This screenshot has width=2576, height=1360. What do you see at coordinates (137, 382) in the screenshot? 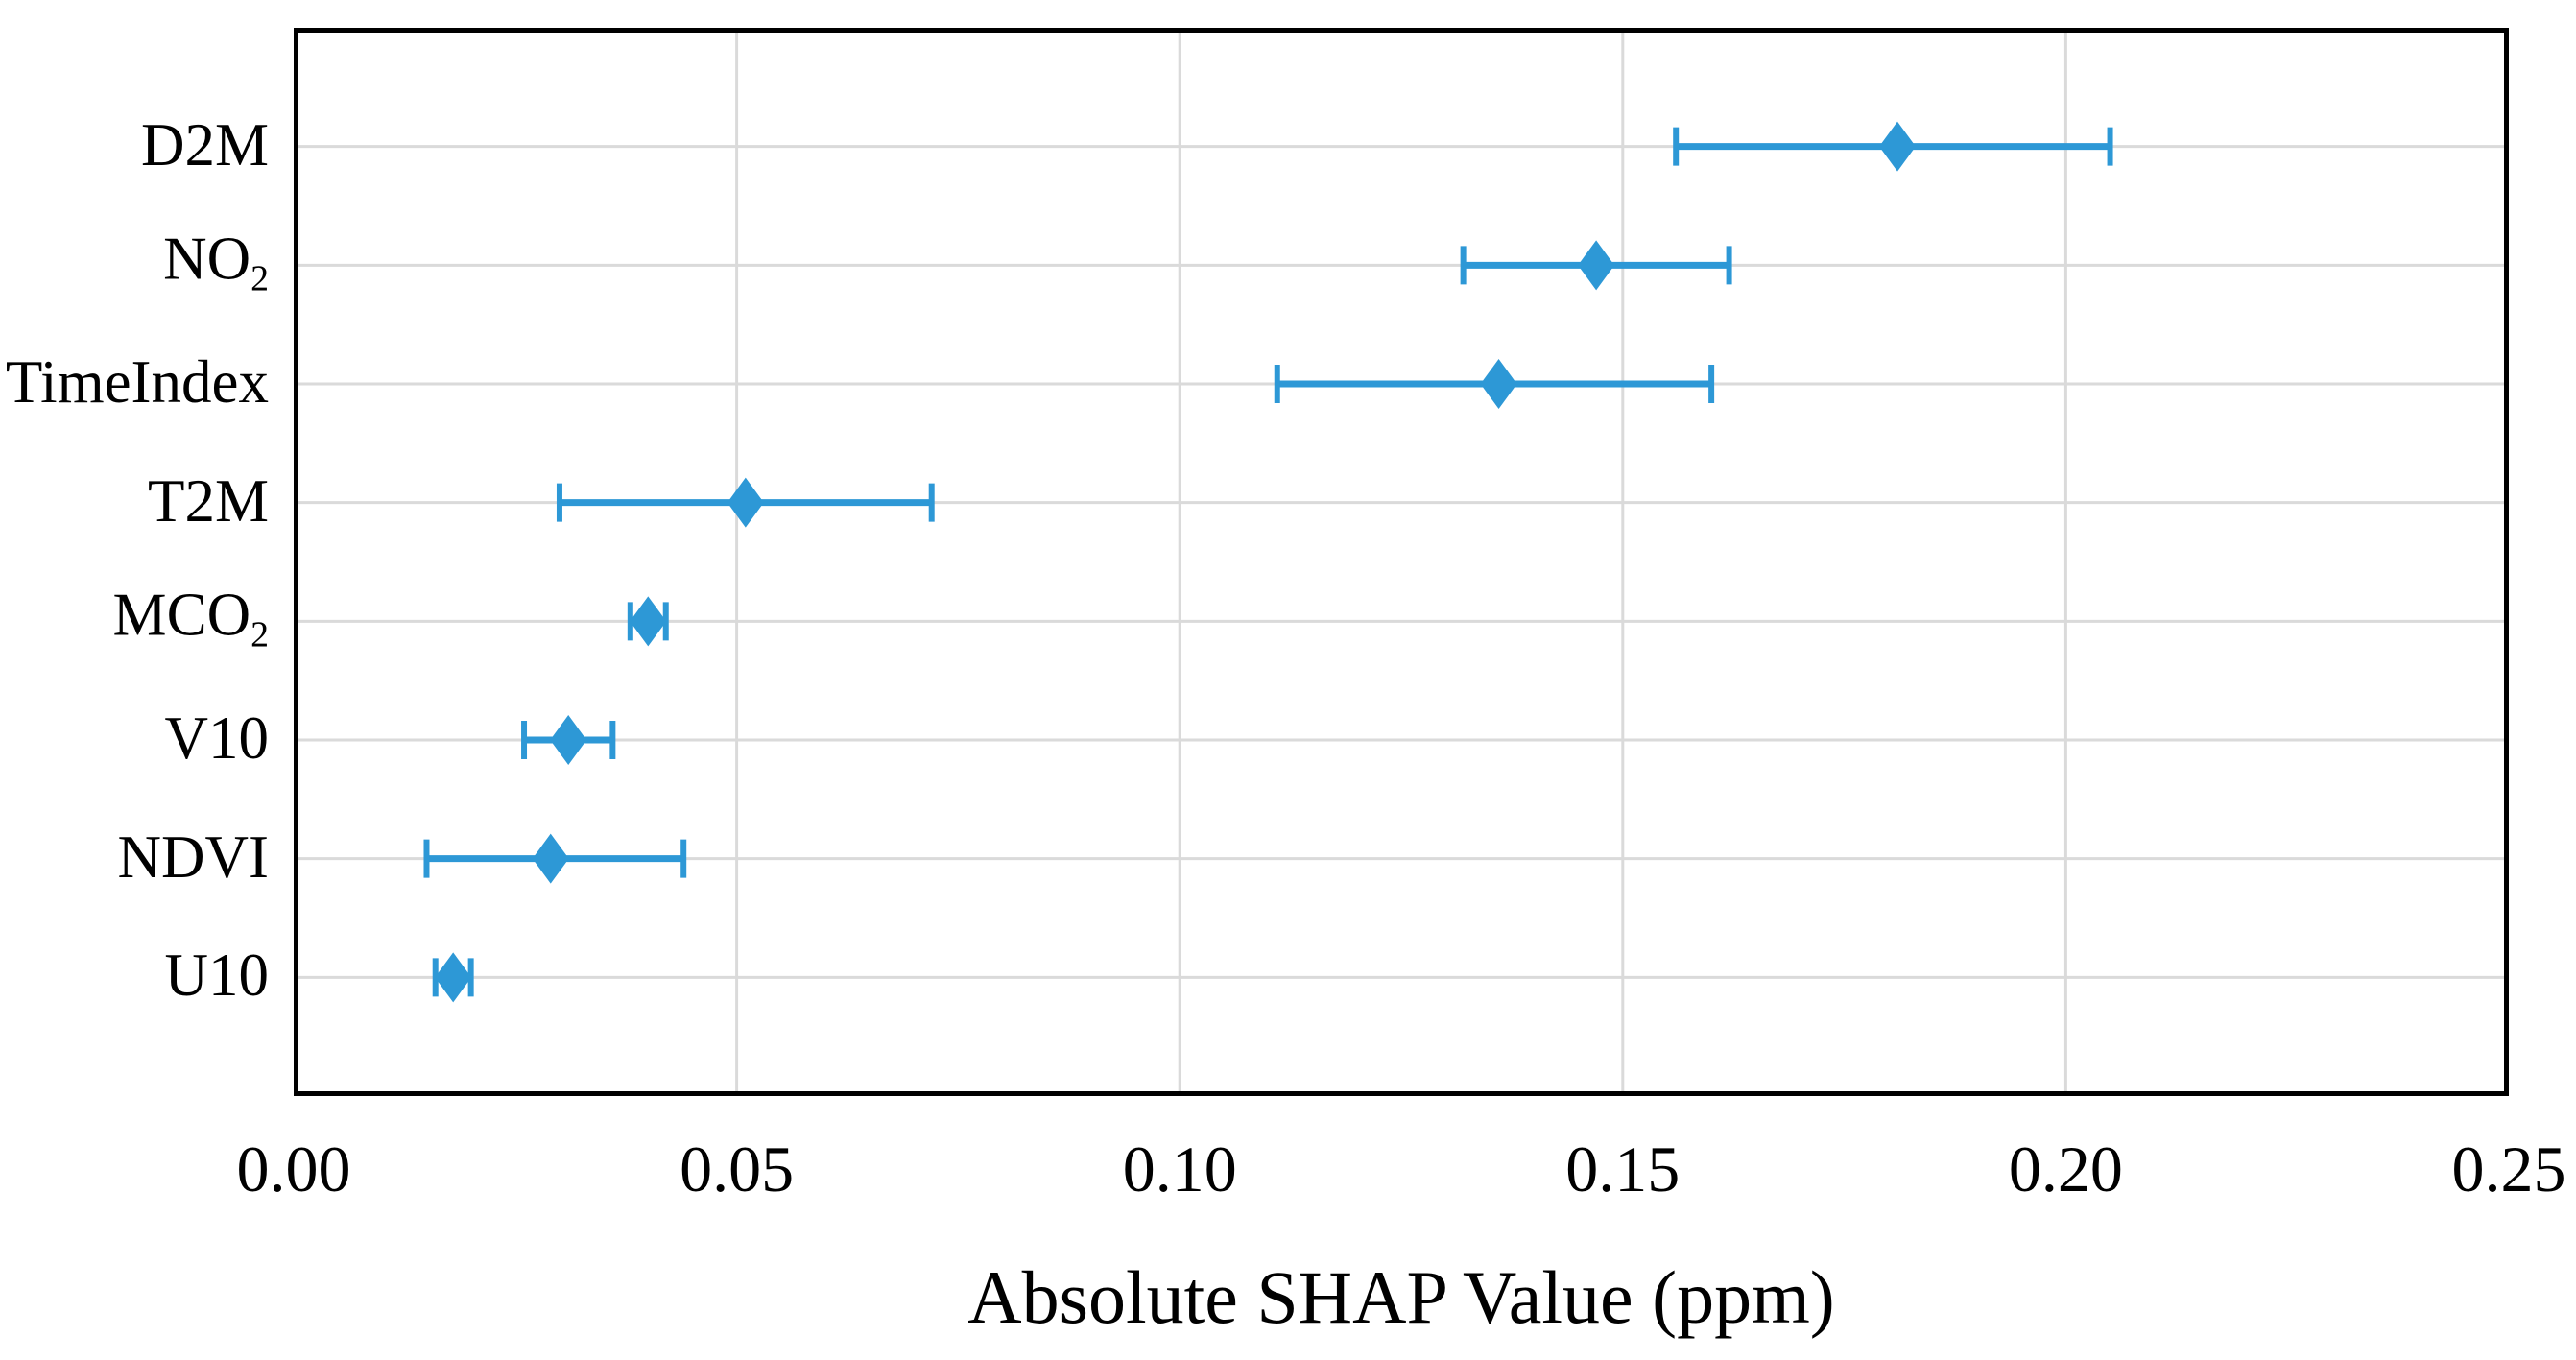
I see `y-tick-label: TimeIndex` at bounding box center [137, 382].